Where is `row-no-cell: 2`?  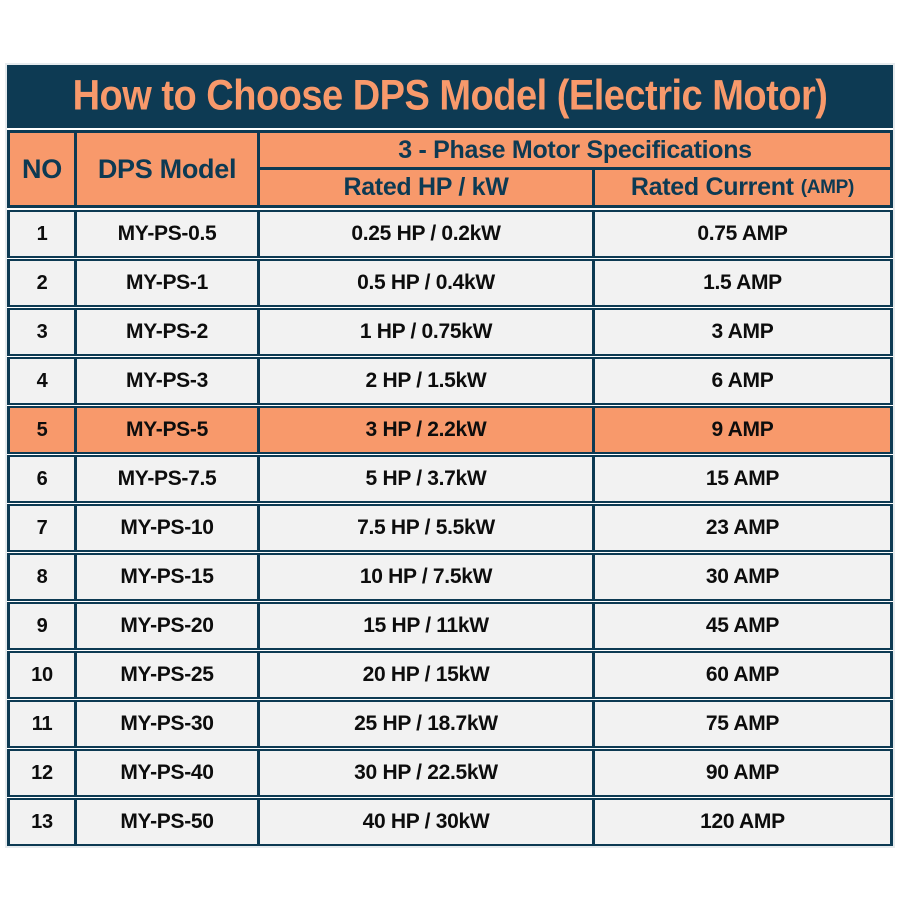
row-no-cell: 2 is located at coordinates (42, 283).